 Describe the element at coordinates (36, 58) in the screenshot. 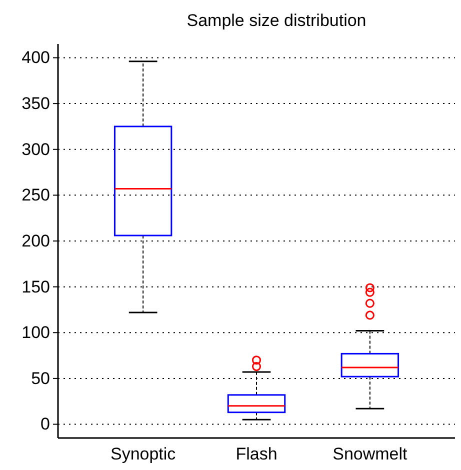

I see `y-tick-label: 400` at that location.